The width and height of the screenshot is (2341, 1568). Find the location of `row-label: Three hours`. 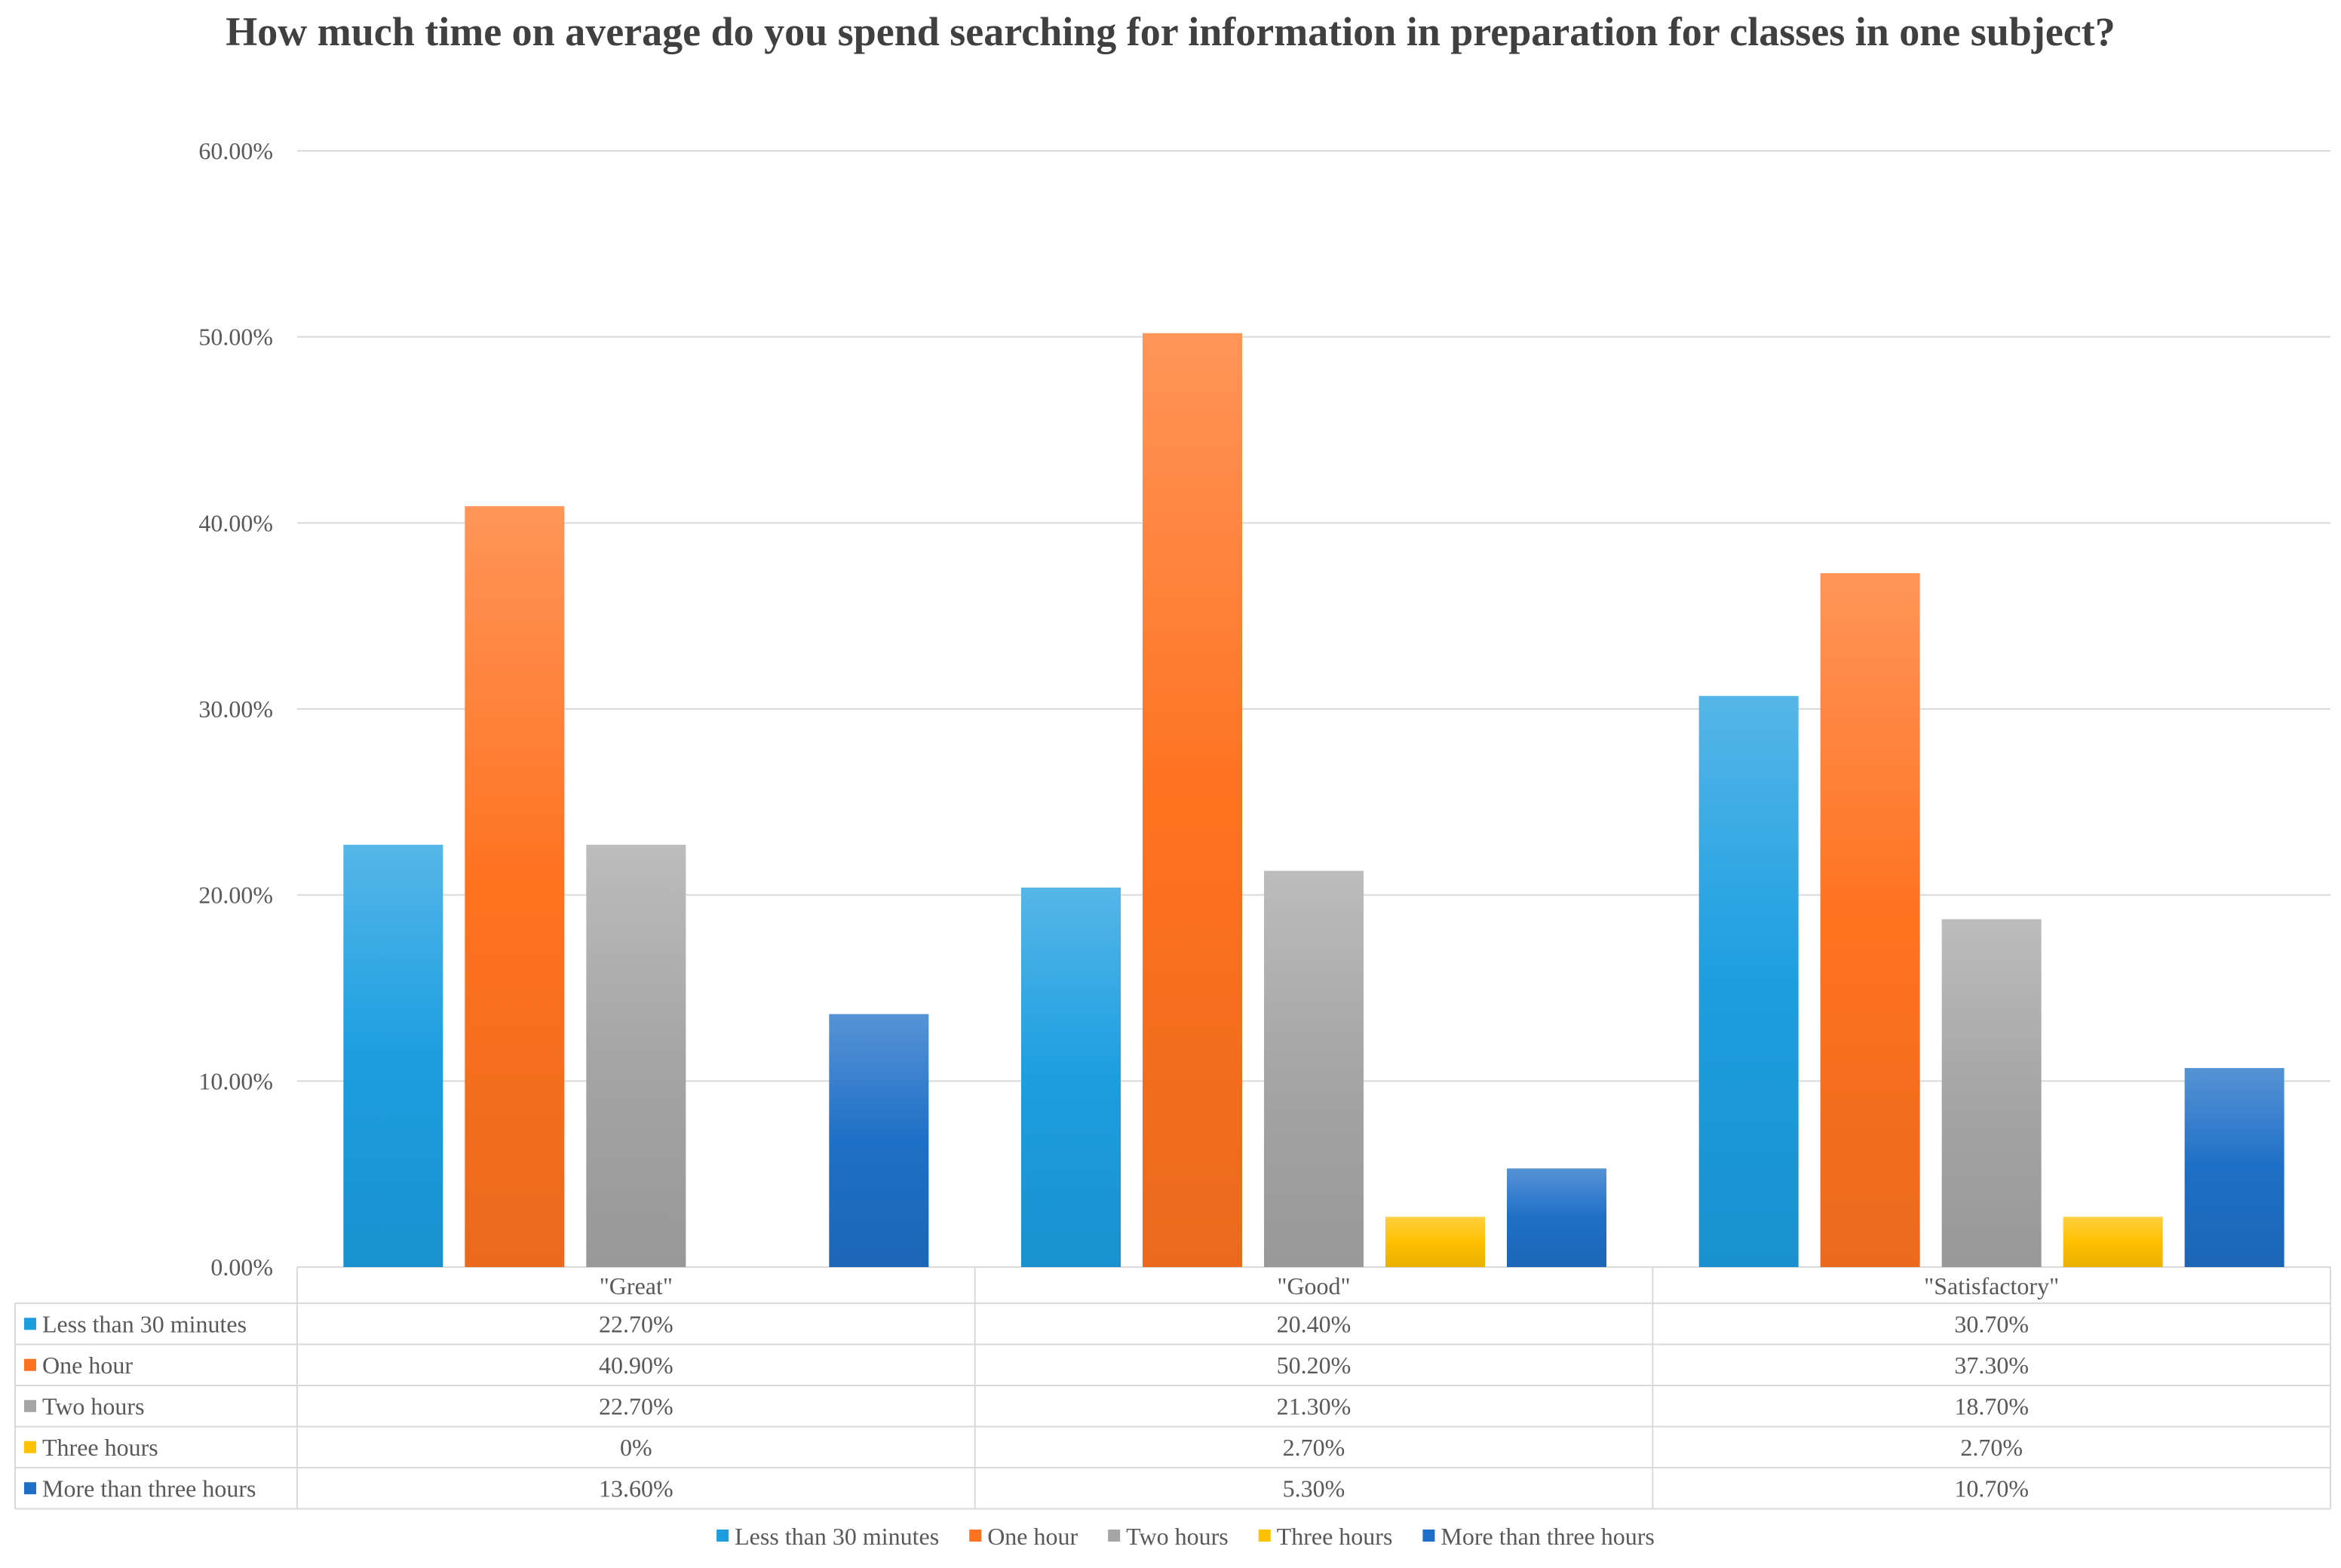

row-label: Three hours is located at coordinates (100, 1447).